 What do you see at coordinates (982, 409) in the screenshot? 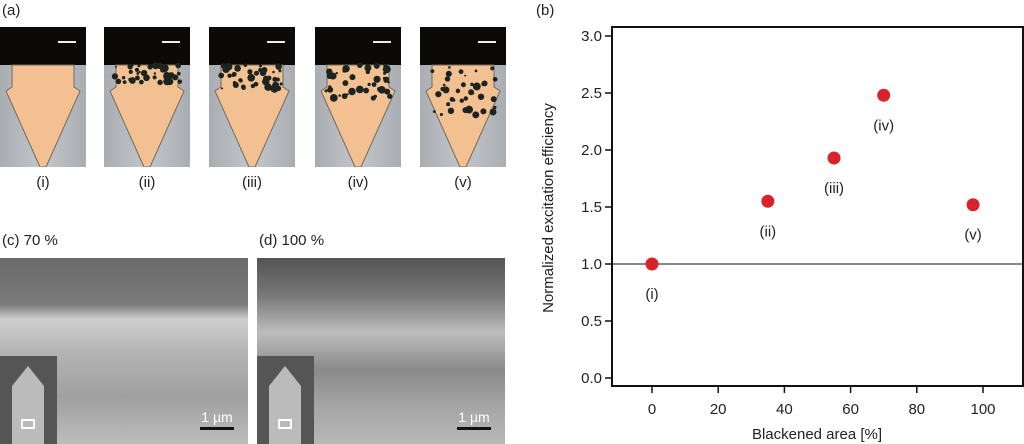
I see `x-tick-label: 100` at bounding box center [982, 409].